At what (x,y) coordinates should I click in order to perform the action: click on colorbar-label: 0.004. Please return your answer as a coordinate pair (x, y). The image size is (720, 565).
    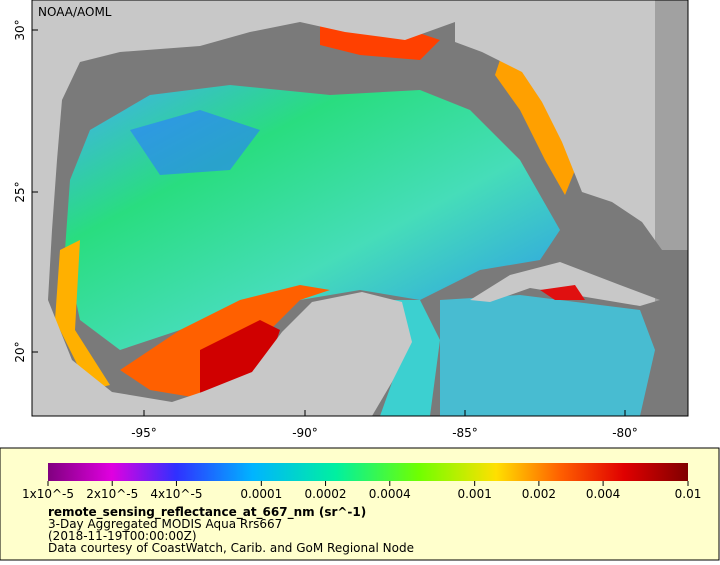
    Looking at the image, I should click on (603, 494).